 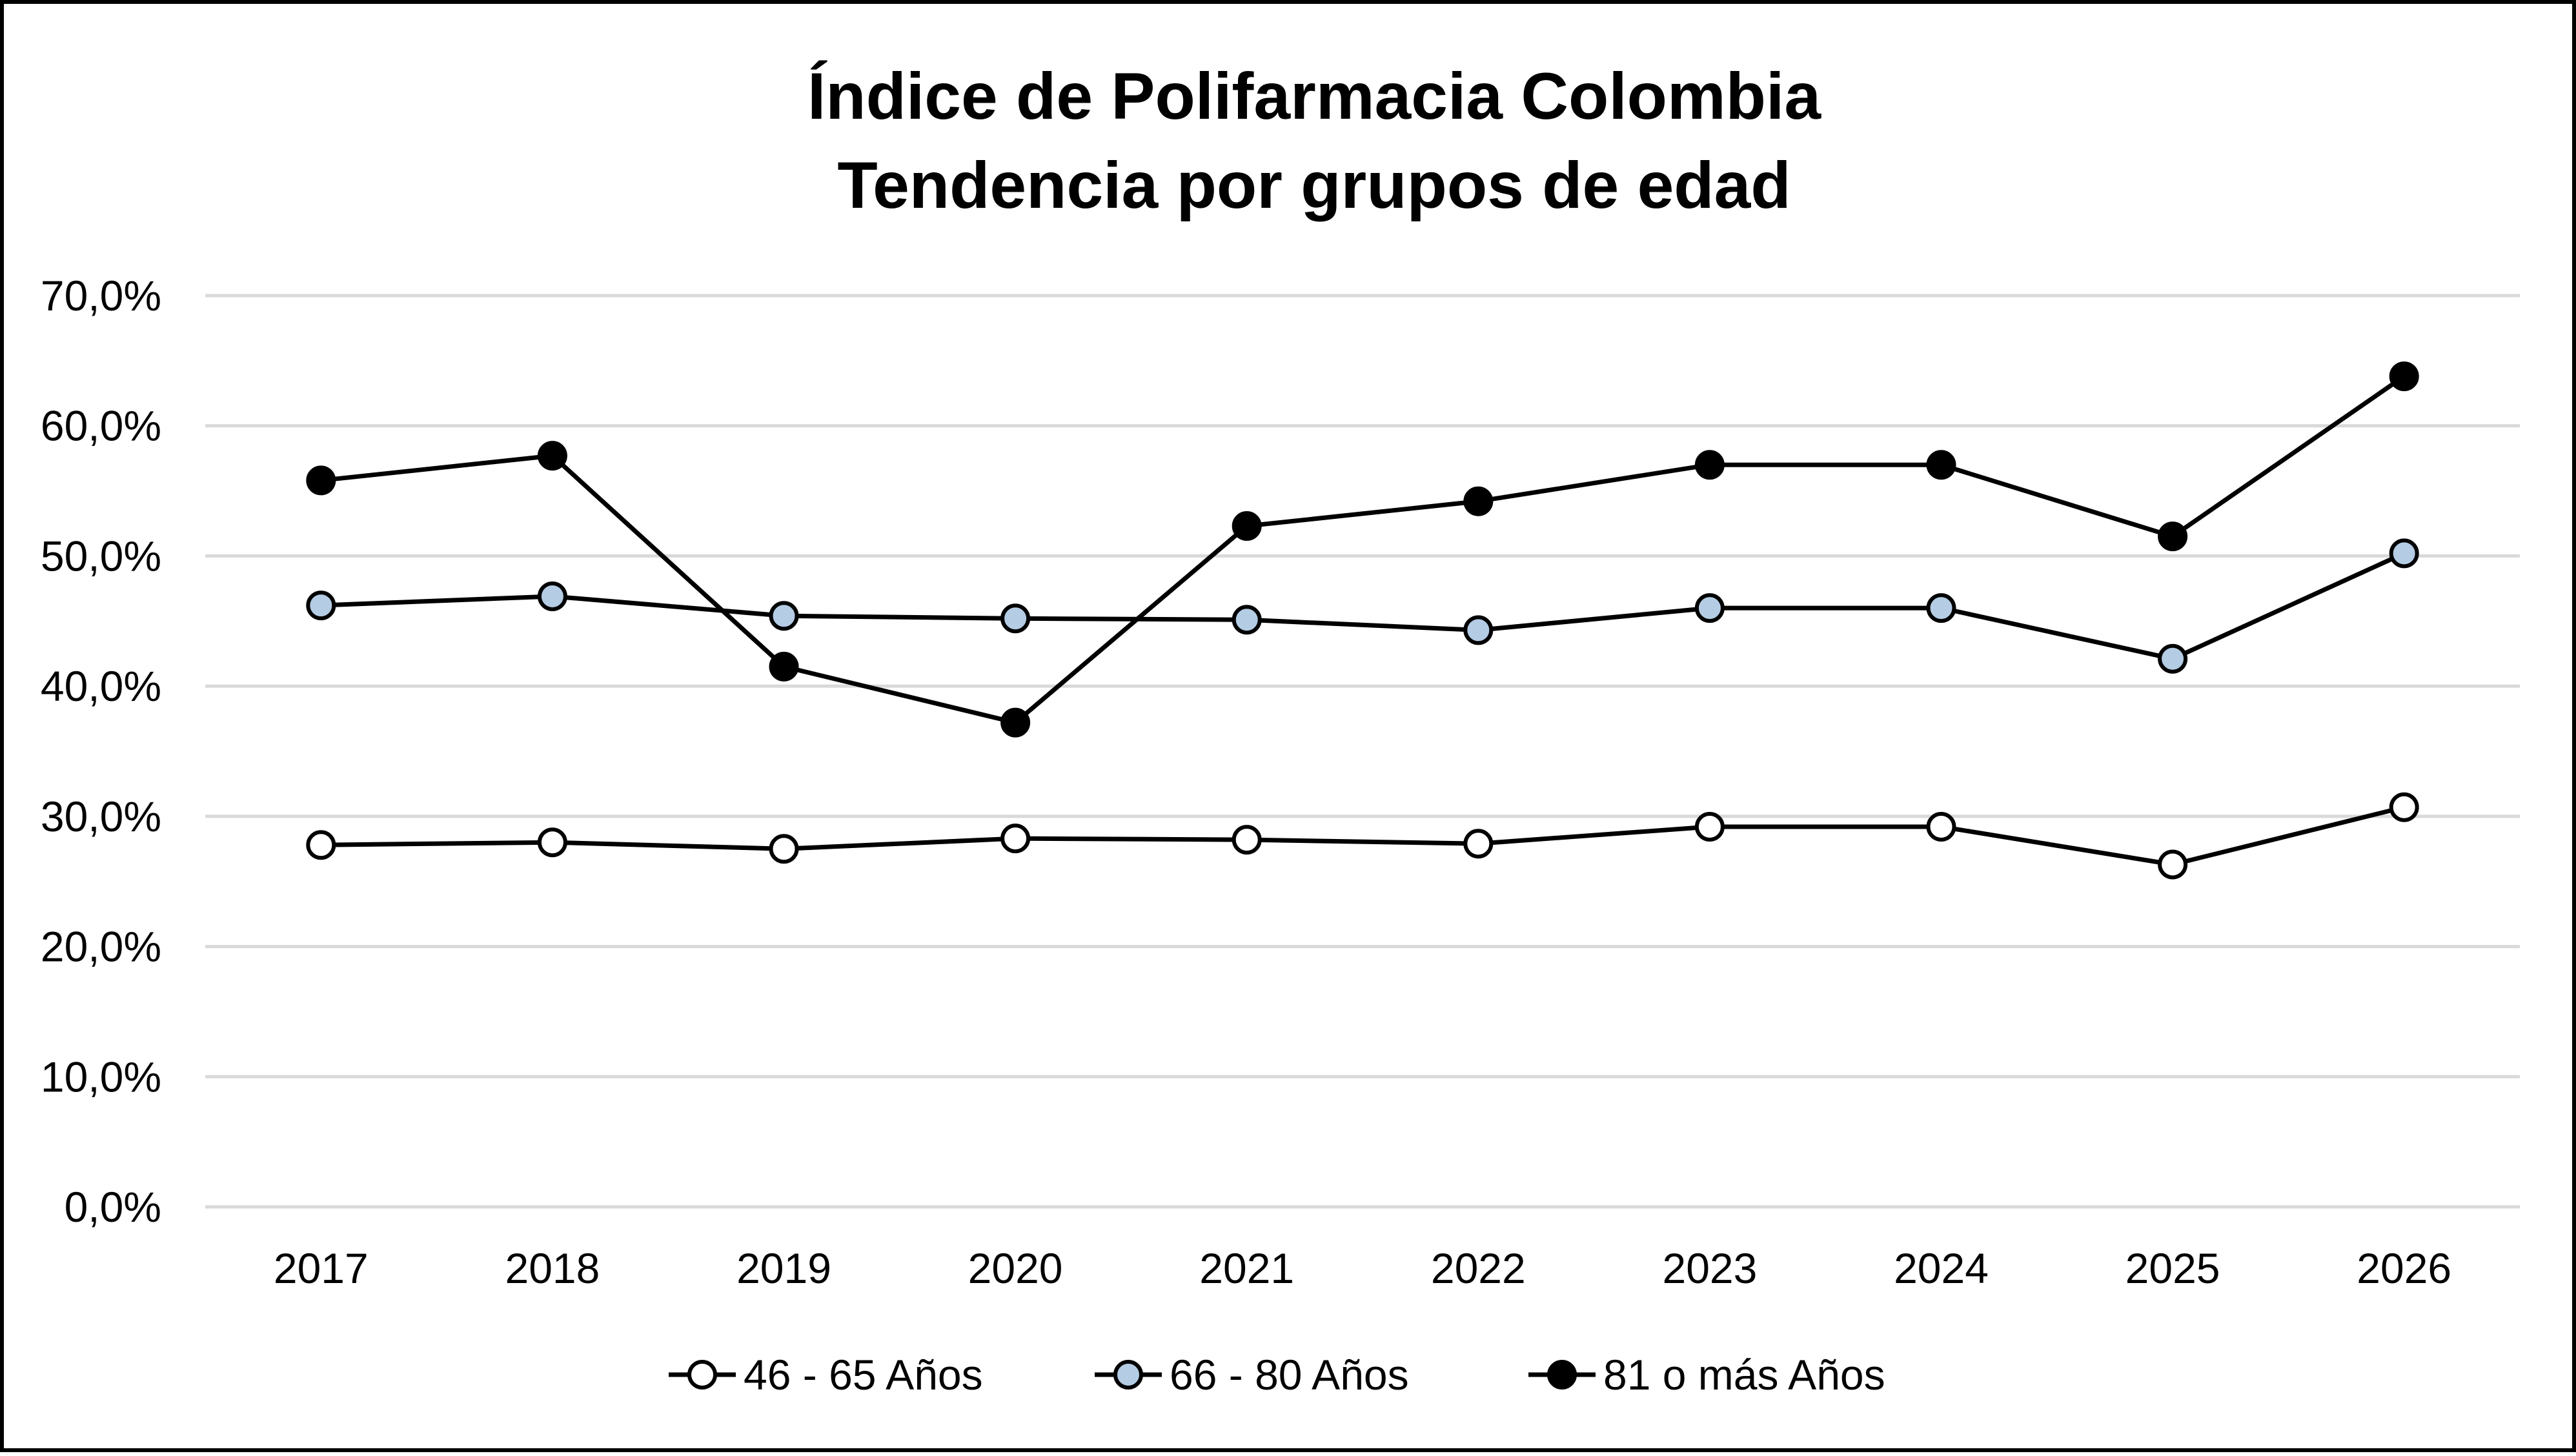 I want to click on x-tick-label: 2021, so click(x=1246, y=1268).